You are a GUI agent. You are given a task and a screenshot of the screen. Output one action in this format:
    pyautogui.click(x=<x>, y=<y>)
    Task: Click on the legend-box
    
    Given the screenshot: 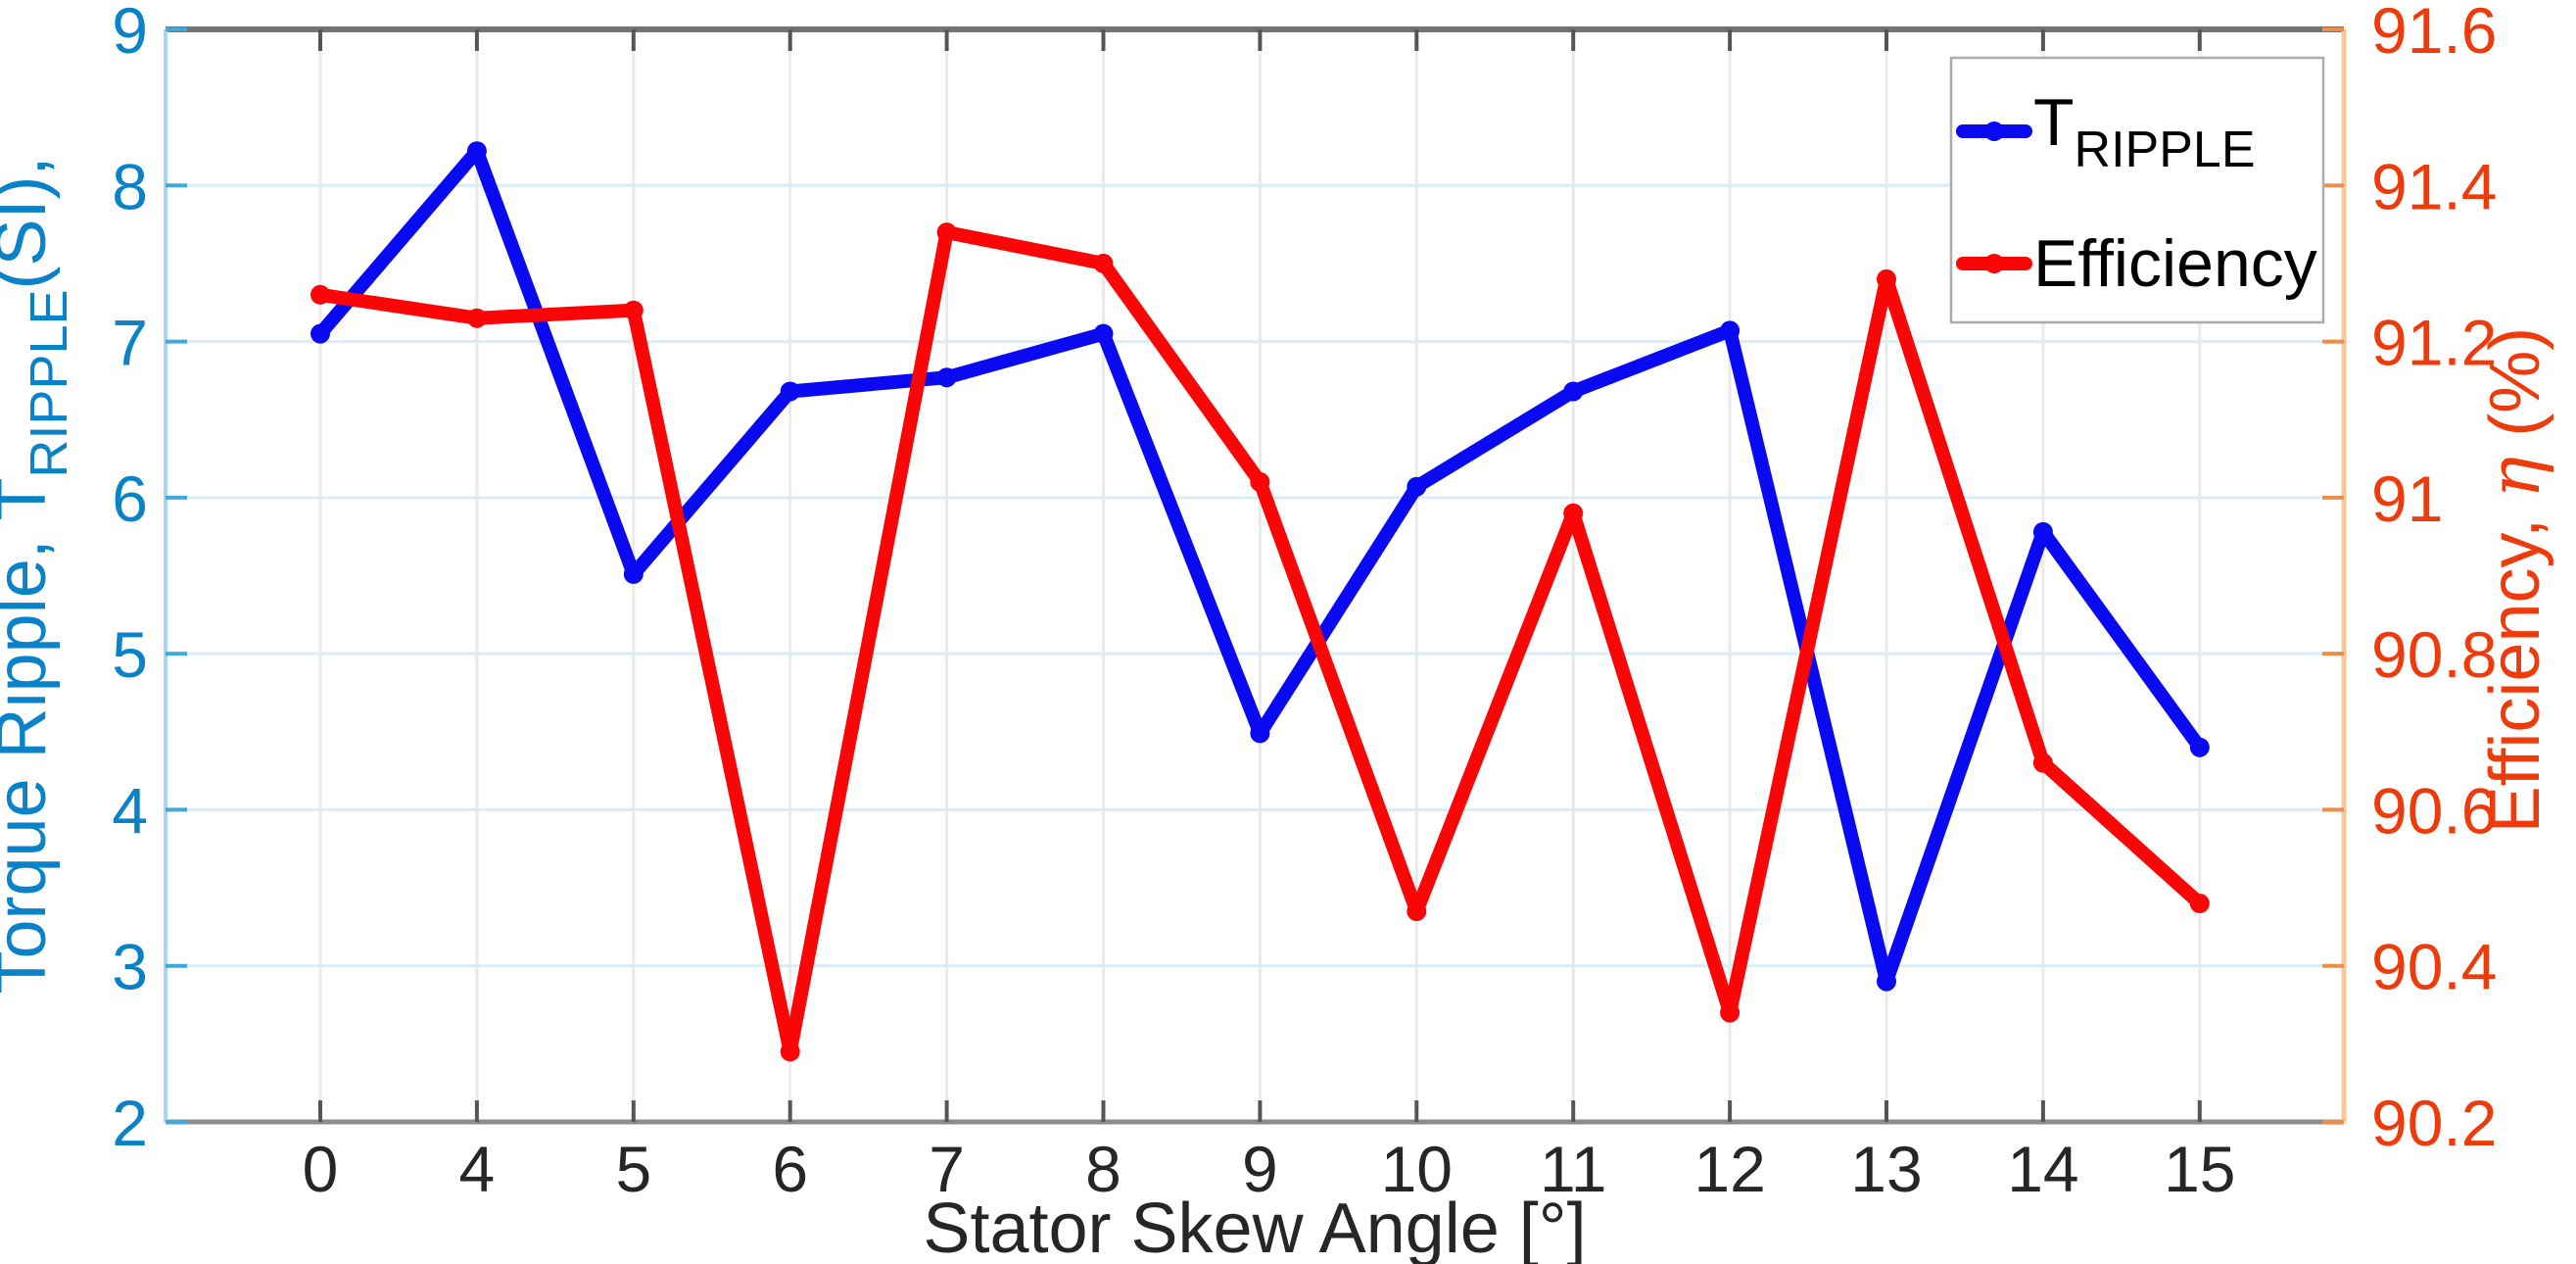 What is the action you would take?
    pyautogui.click(x=2137, y=190)
    